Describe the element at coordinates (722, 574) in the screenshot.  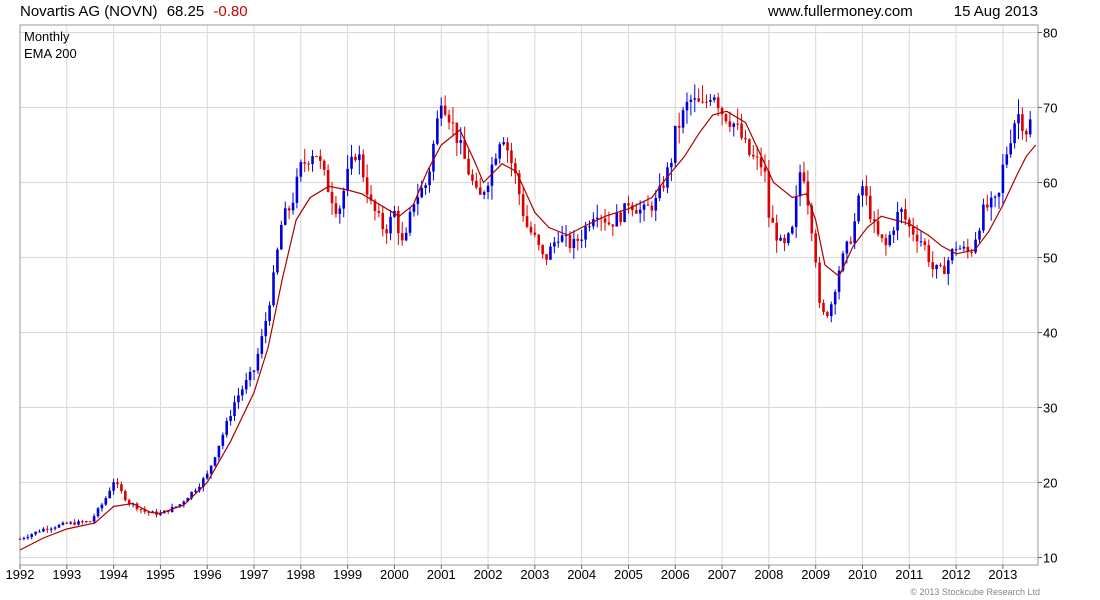
I see `x-tick-label: 2007` at that location.